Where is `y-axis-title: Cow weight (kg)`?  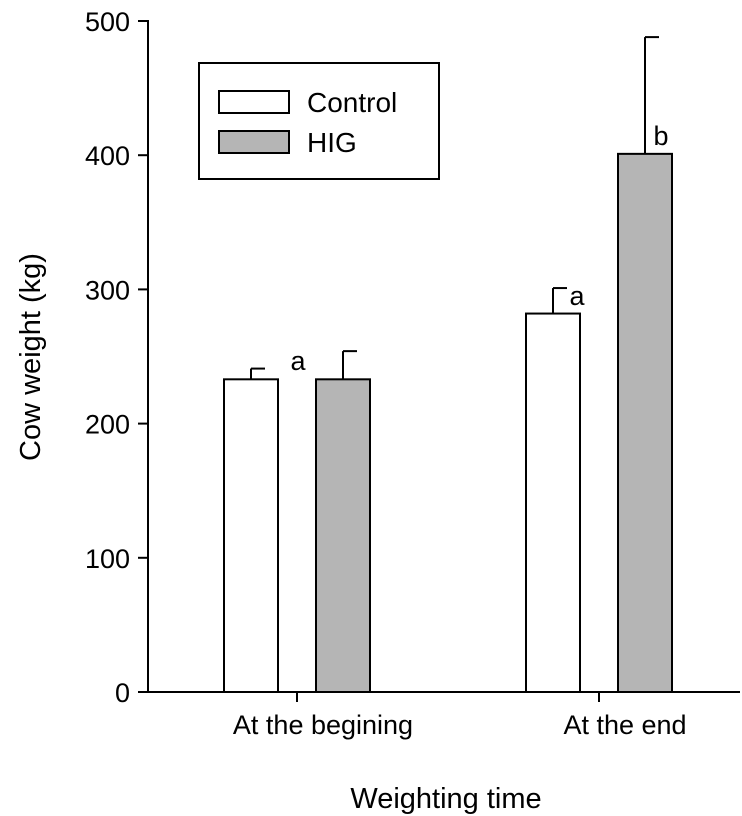 y-axis-title: Cow weight (kg) is located at coordinates (31, 357).